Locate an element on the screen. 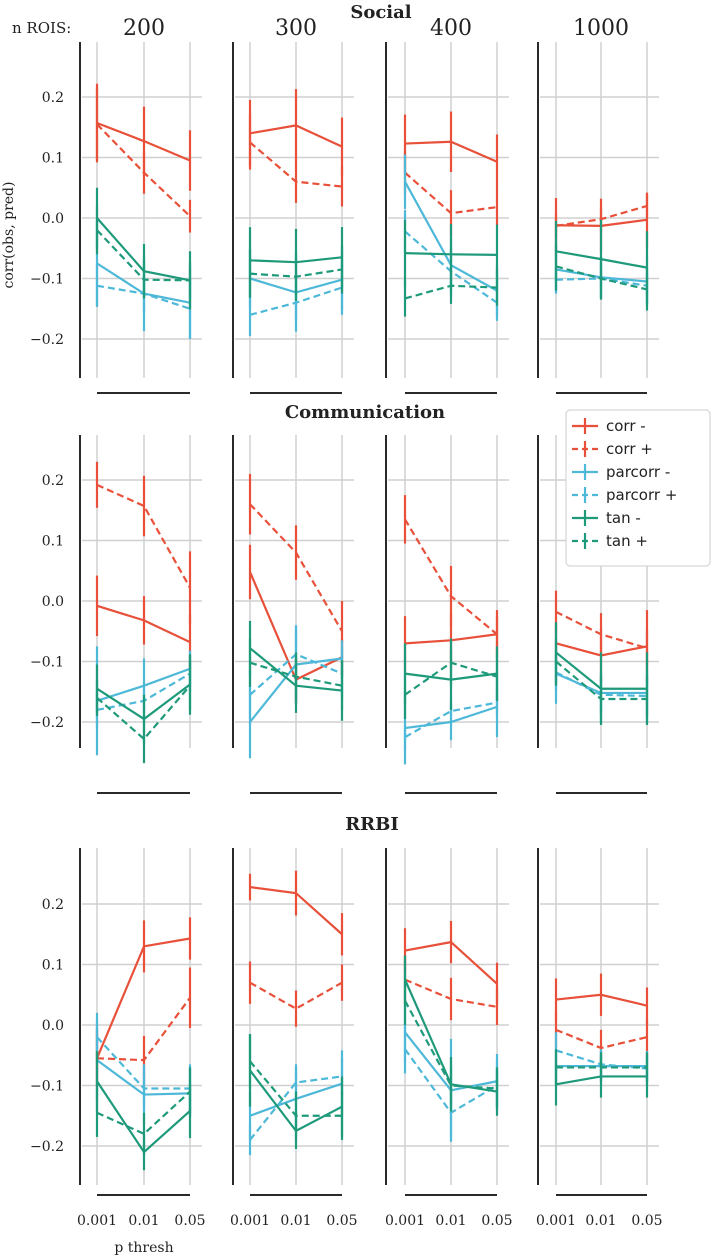 Image resolution: width=714 pixels, height=1258 pixels. series-tan-minus is located at coordinates (451, 253).